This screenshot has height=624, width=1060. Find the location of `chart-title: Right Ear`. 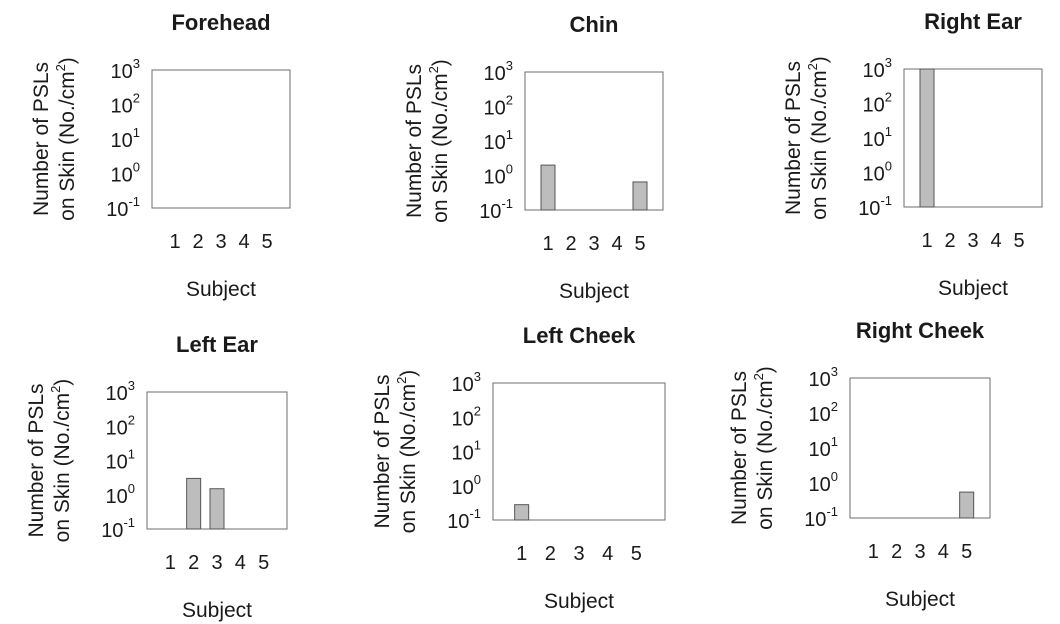

chart-title: Right Ear is located at coordinates (973, 21).